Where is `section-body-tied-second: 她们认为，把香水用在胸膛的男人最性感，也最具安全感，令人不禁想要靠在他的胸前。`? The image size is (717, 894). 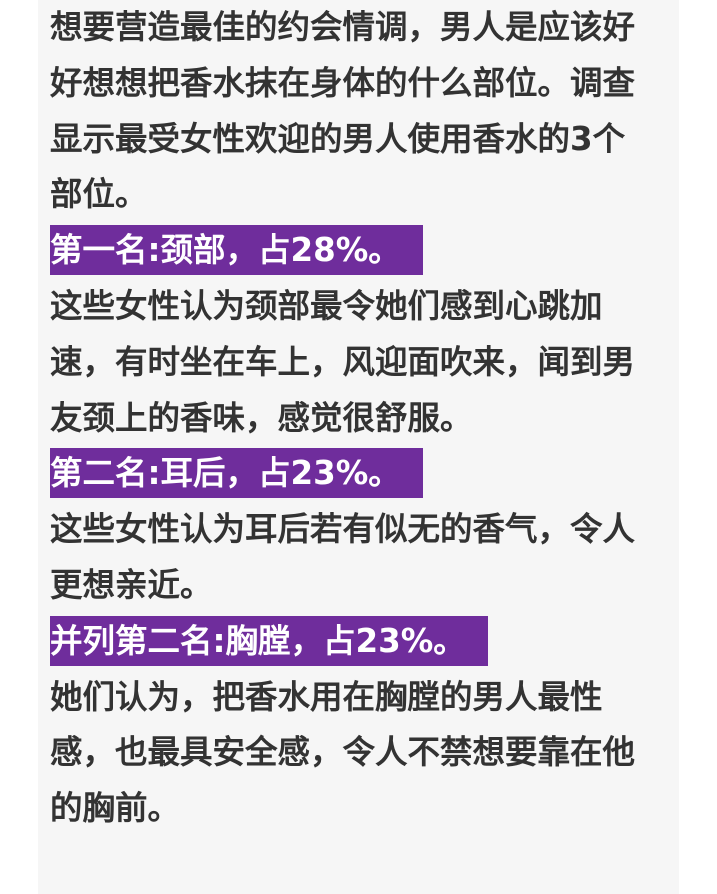 section-body-tied-second: 她们认为，把香水用在胸膛的男人最性感，也最具安全感，令人不禁想要靠在他的胸前。 is located at coordinates (343, 752).